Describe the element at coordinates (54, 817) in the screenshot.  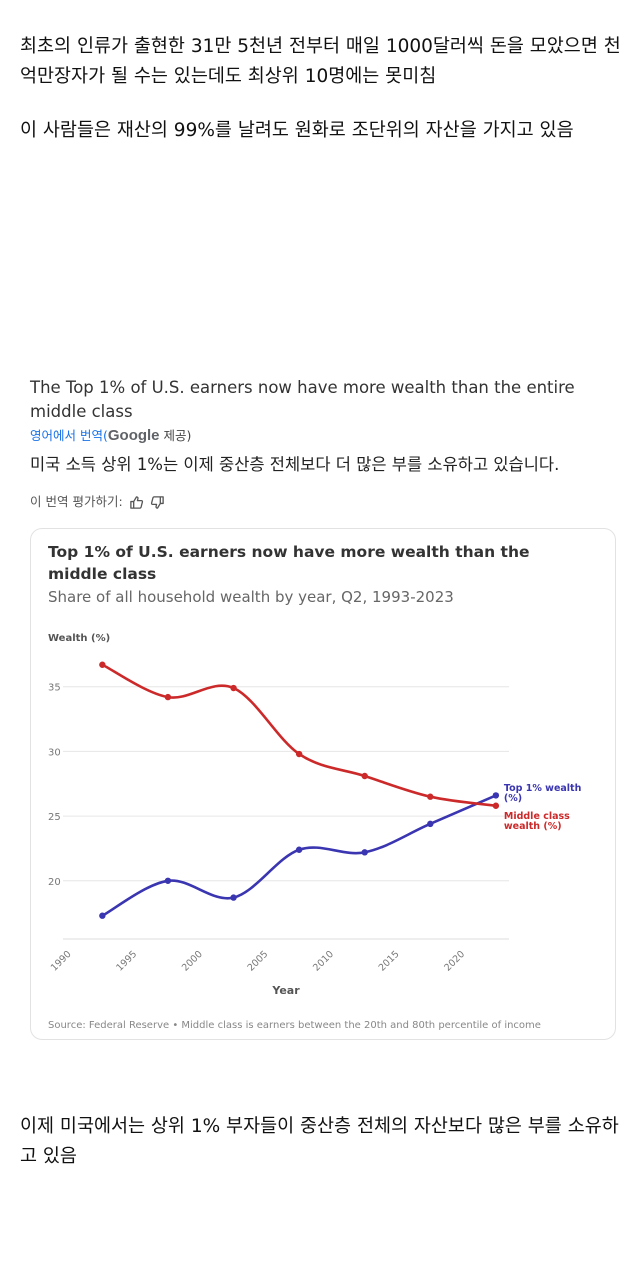
I see `y-tick-label: 25` at that location.